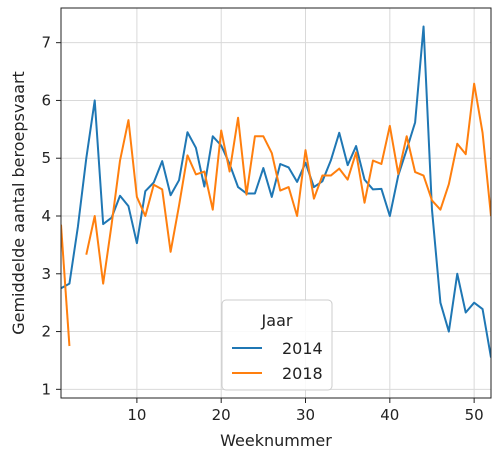 The height and width of the screenshot is (454, 492). Describe the element at coordinates (46, 43) in the screenshot. I see `y-tick-label: 7` at that location.